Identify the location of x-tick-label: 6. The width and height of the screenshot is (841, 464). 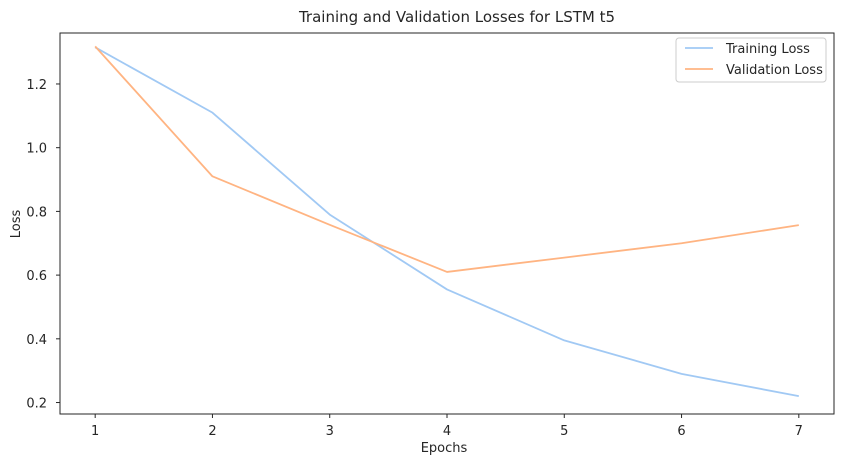
(681, 431).